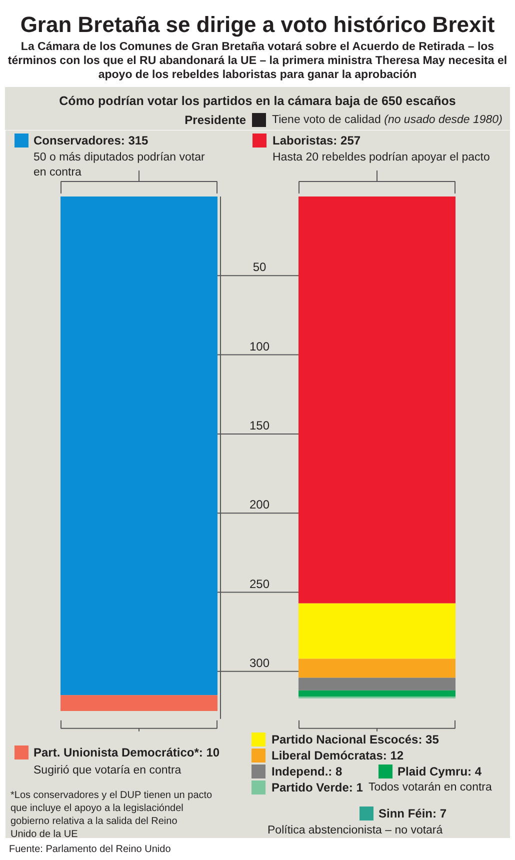 The height and width of the screenshot is (860, 515). What do you see at coordinates (326, 120) in the screenshot?
I see `text: Tiene voto de calidad` at bounding box center [326, 120].